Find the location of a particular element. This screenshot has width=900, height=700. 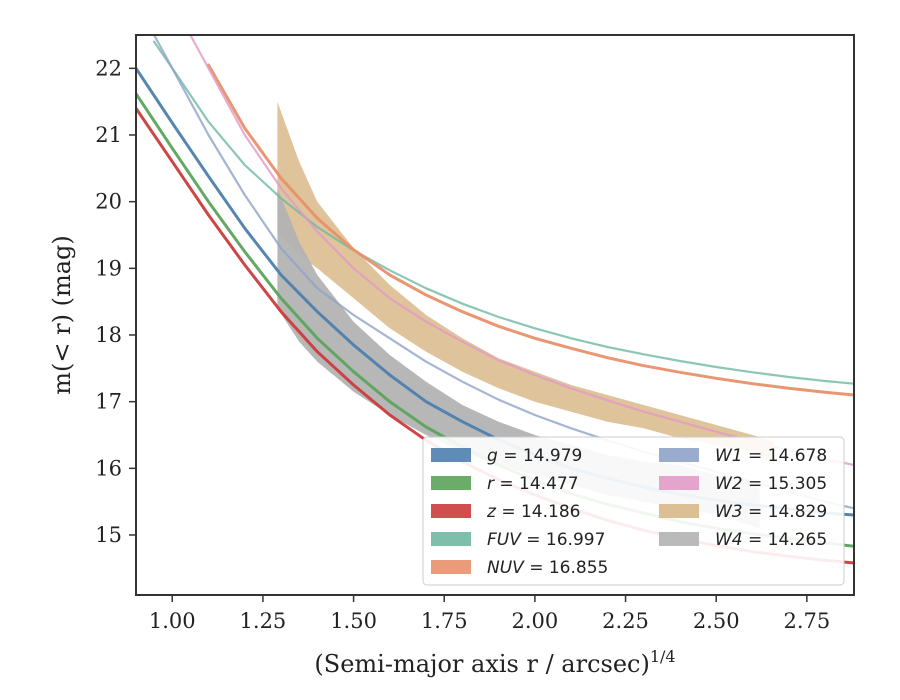

x-tick-label: 1.50 is located at coordinates (353, 621).